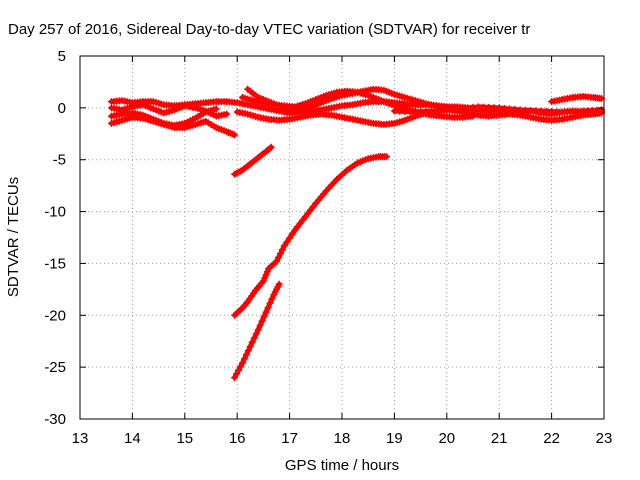 Image resolution: width=640 pixels, height=480 pixels. What do you see at coordinates (446, 438) in the screenshot?
I see `x-tick-label: 20` at bounding box center [446, 438].